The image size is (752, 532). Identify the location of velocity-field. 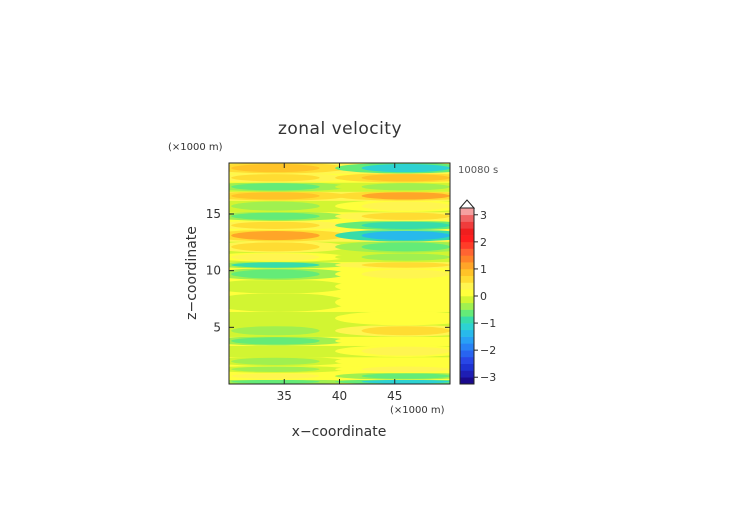
(339, 273).